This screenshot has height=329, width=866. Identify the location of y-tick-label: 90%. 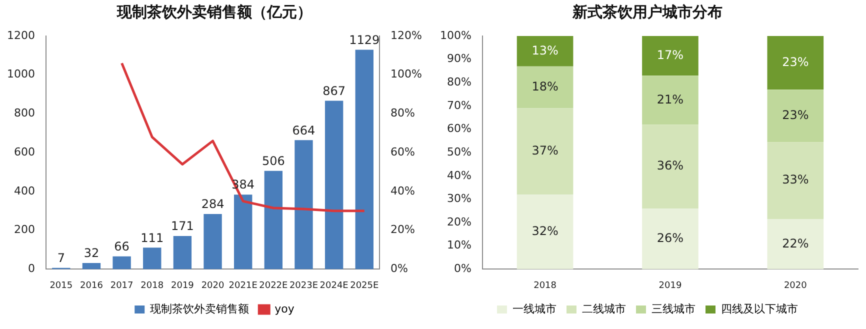
(459, 59).